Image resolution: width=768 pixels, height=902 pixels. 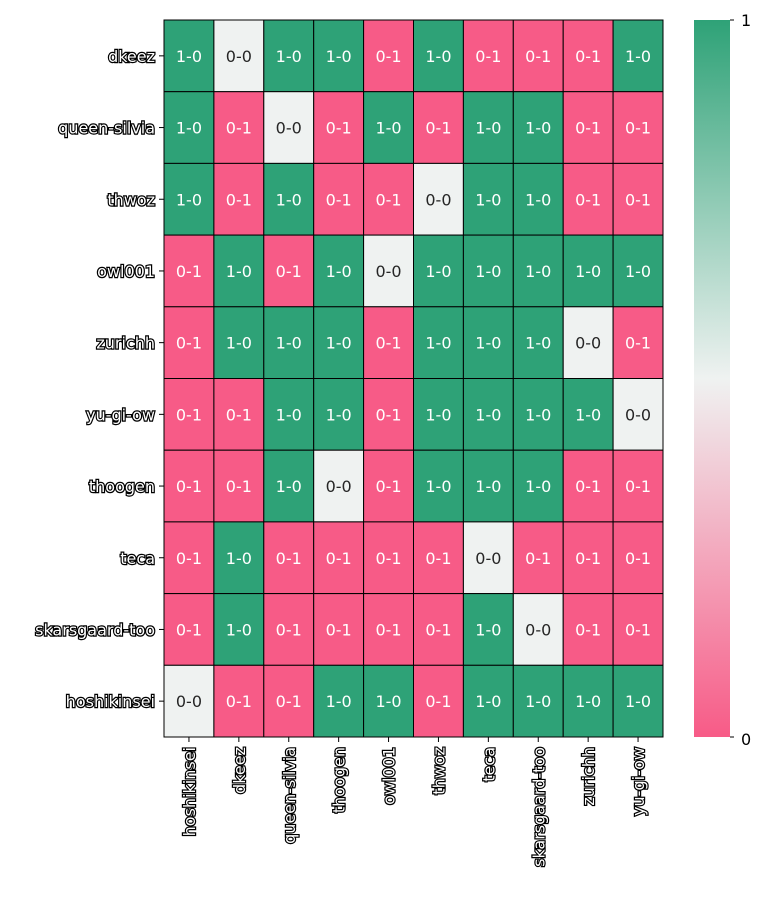 What do you see at coordinates (131, 56) in the screenshot?
I see `y-tick-label: dkeez` at bounding box center [131, 56].